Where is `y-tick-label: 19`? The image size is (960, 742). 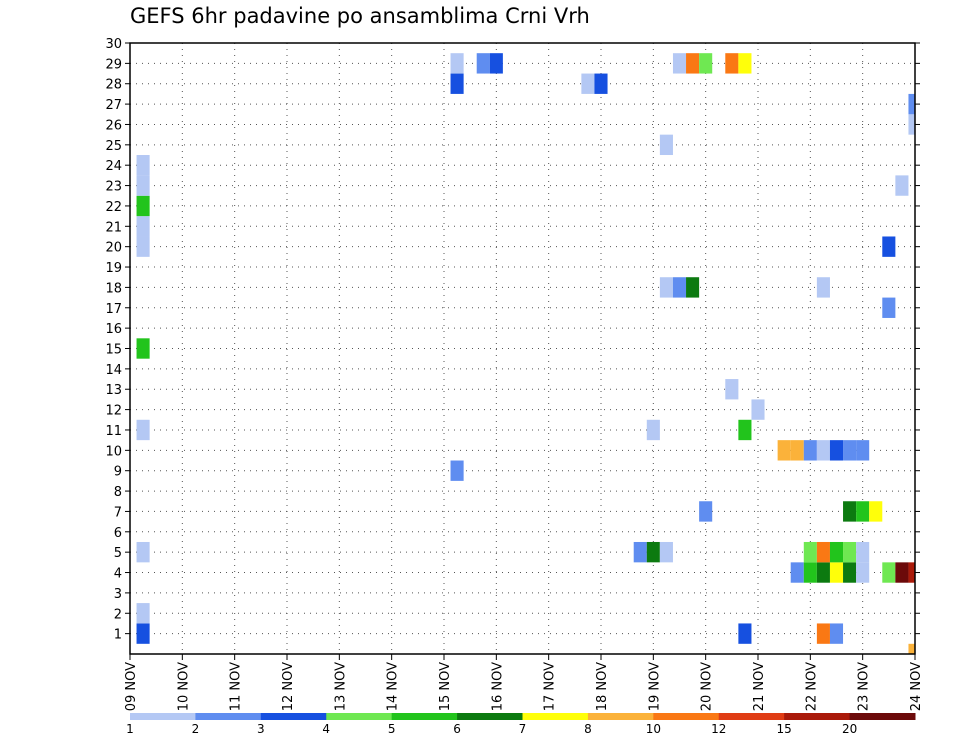 y-tick-label: 19 is located at coordinates (113, 268).